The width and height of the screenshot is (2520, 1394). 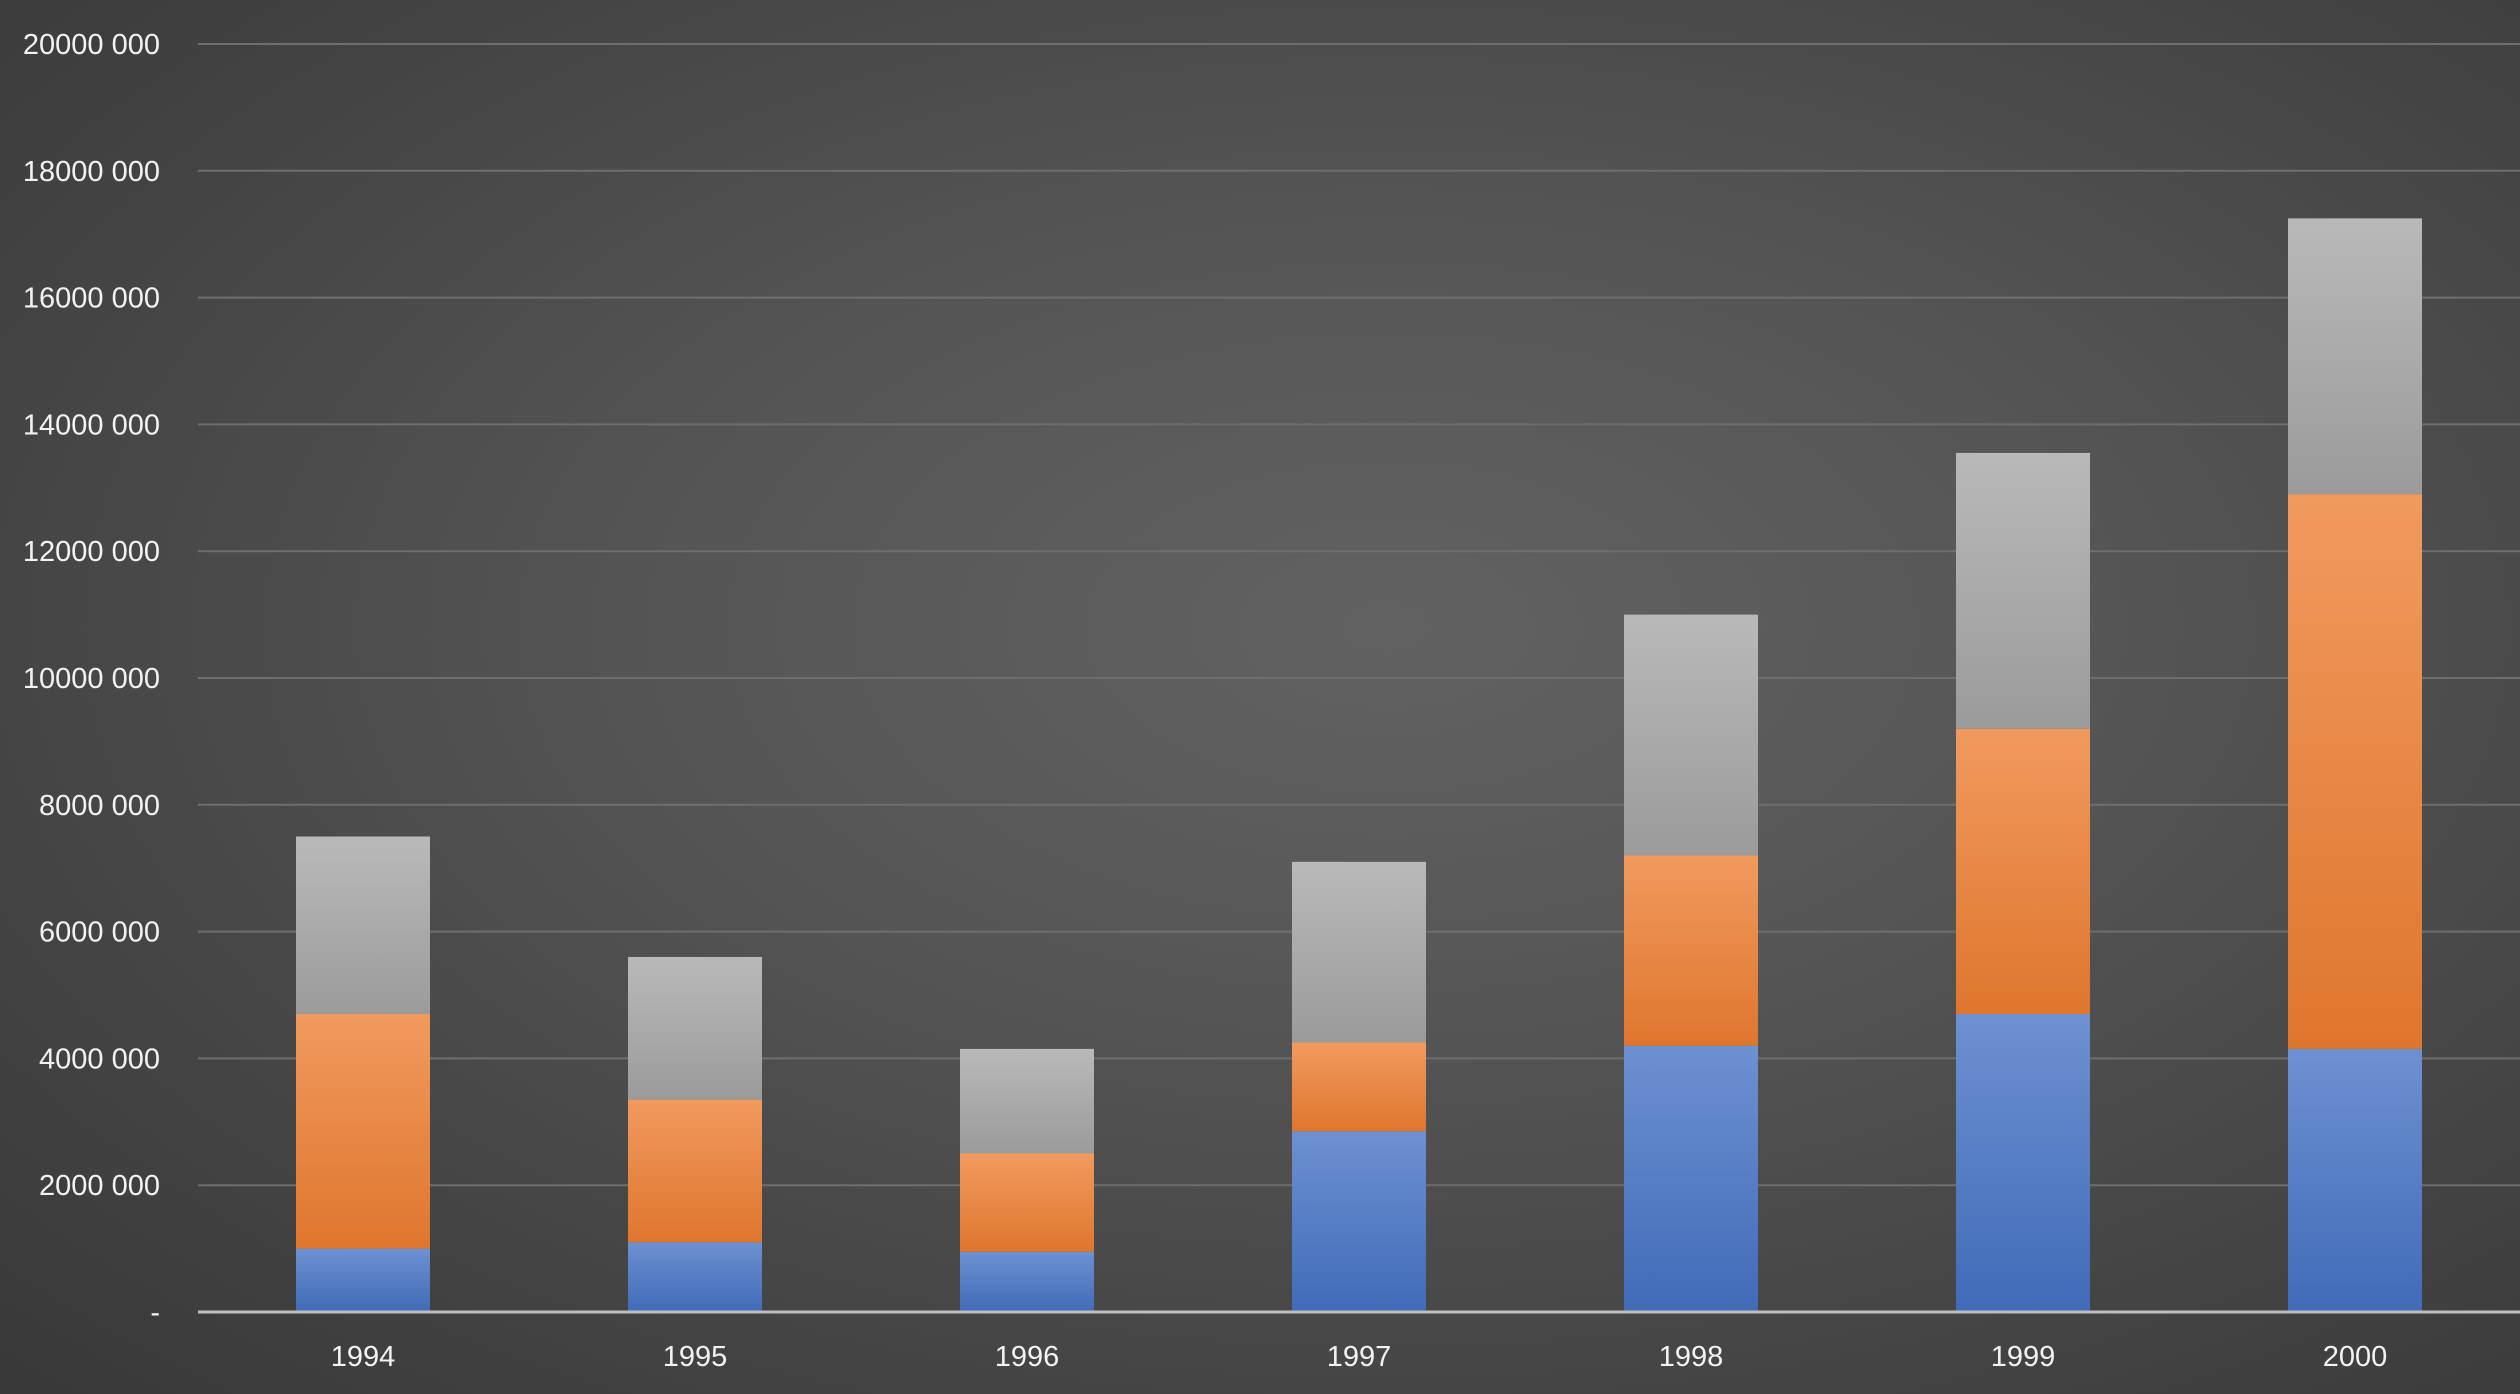 I want to click on y-tick-label: 8000 000, so click(x=99, y=806).